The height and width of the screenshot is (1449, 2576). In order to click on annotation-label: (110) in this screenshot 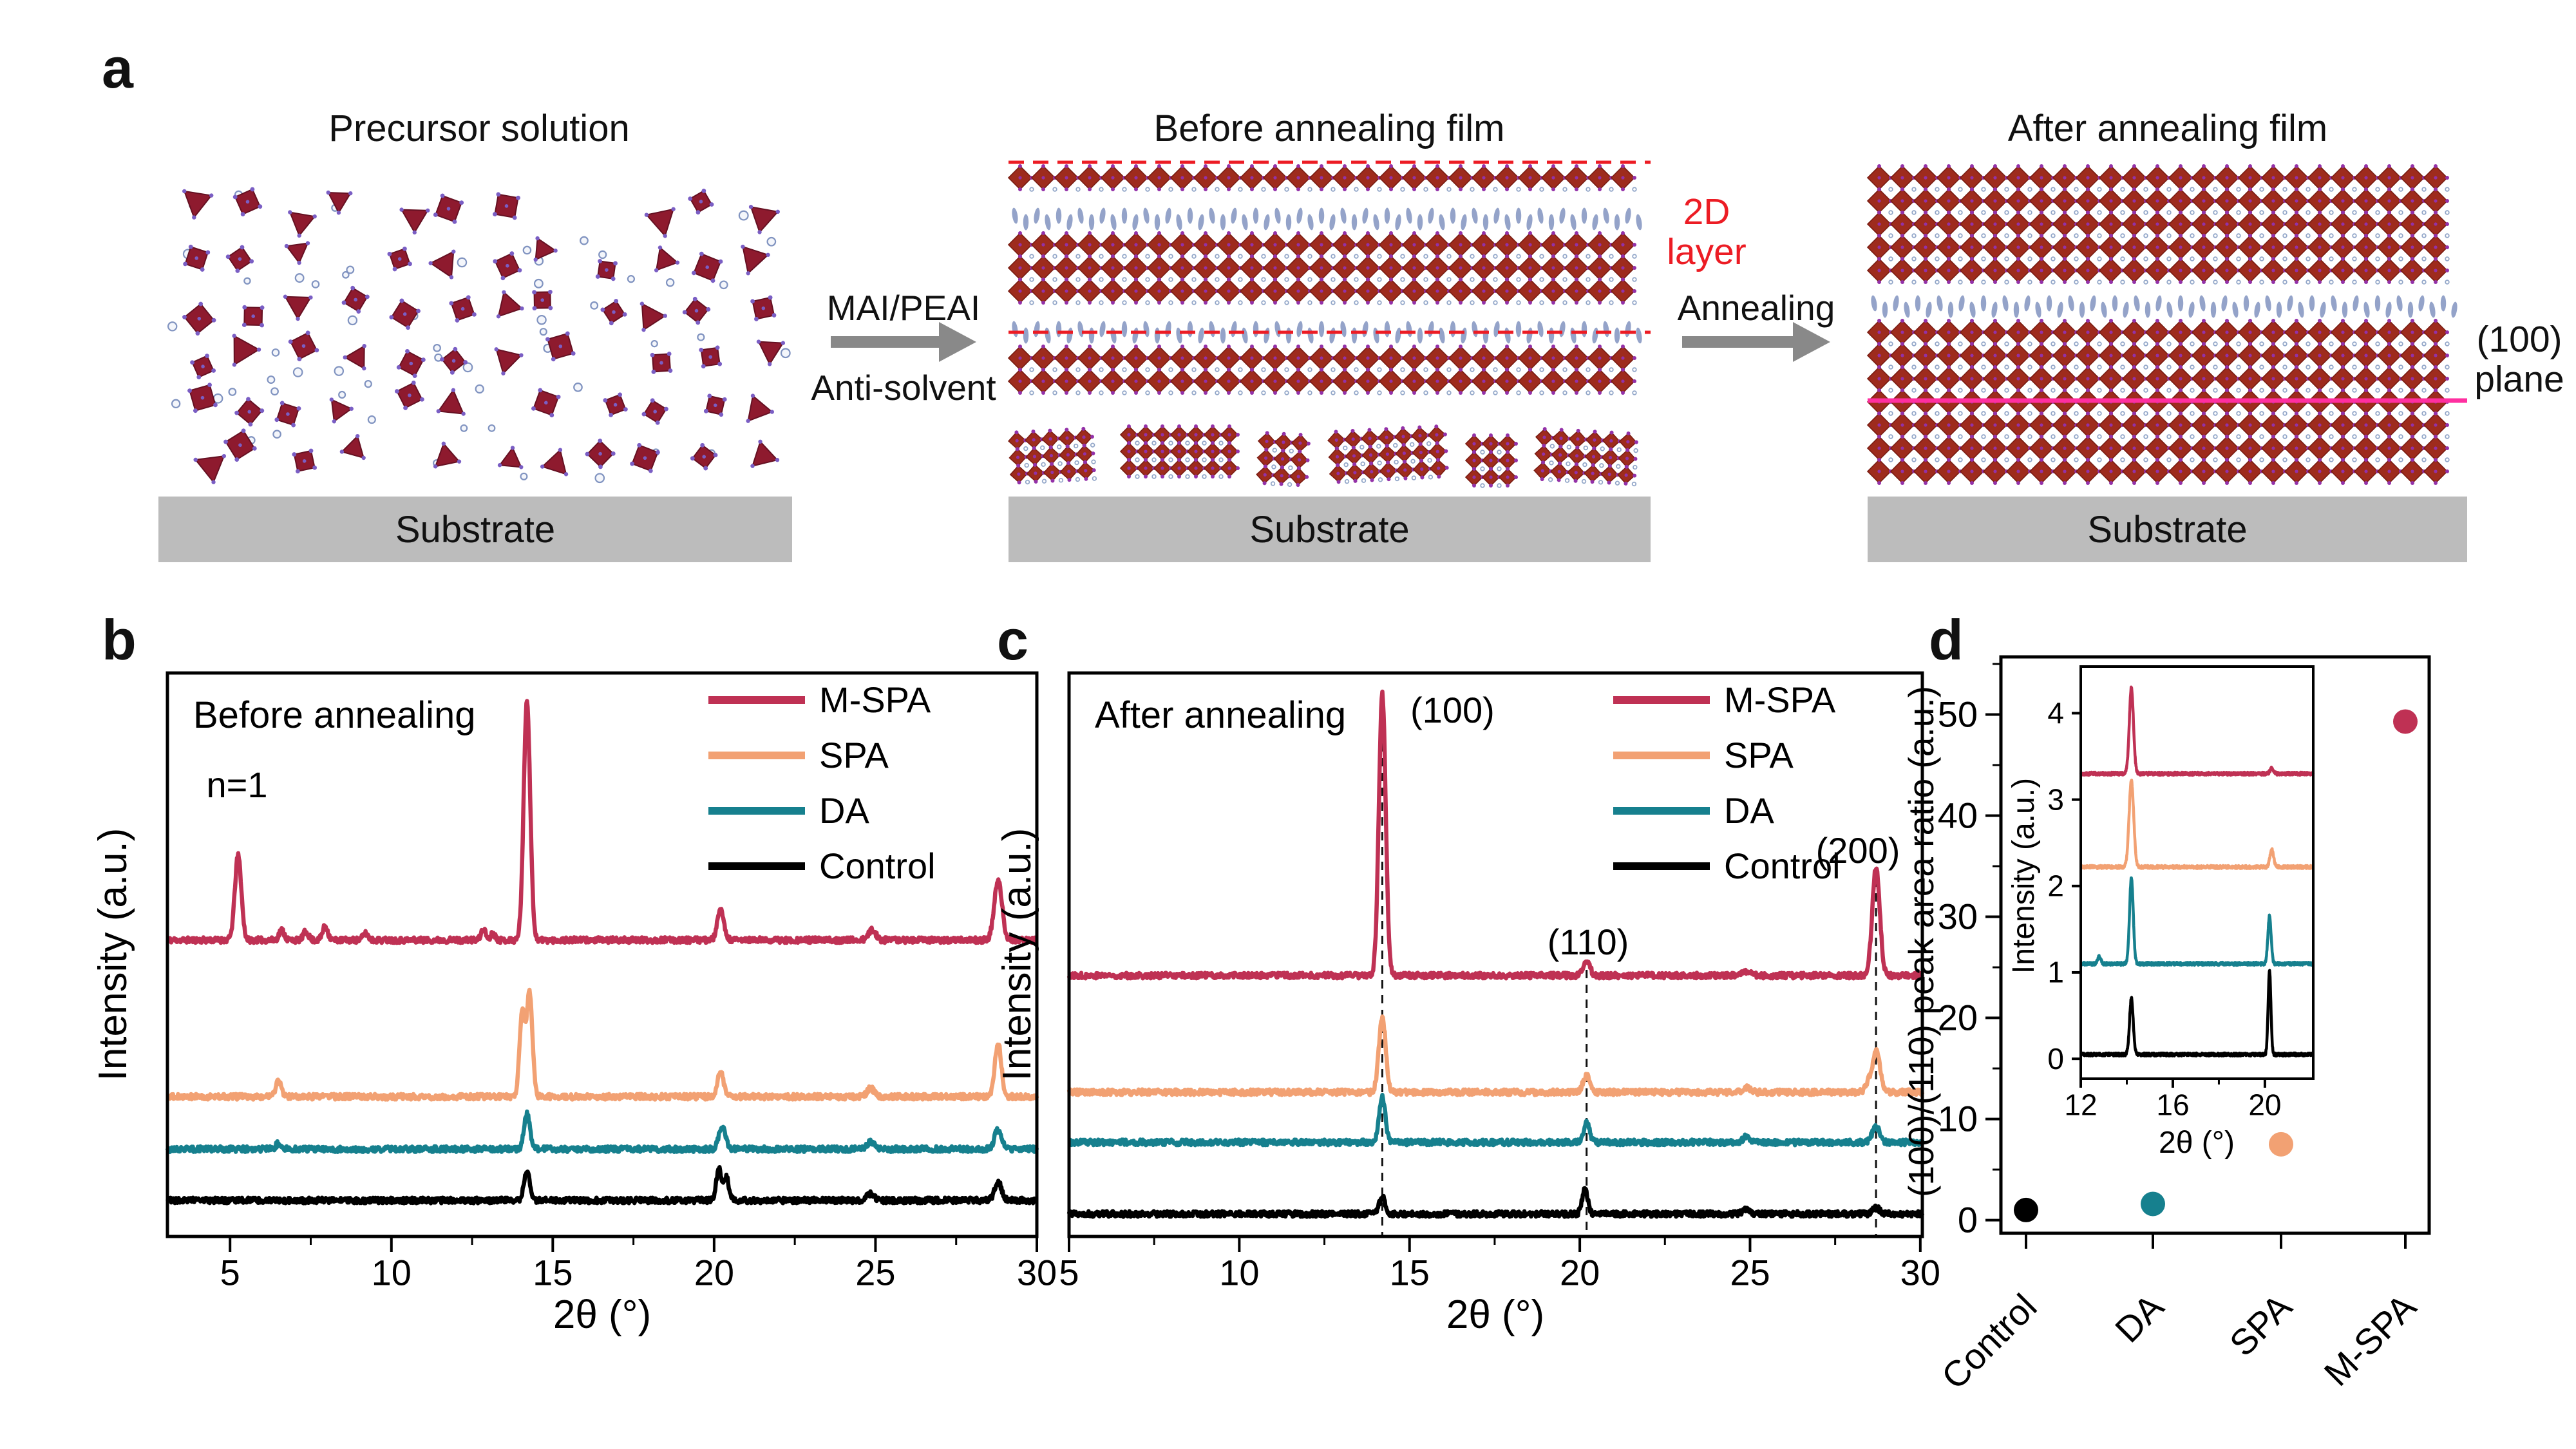, I will do `click(1589, 942)`.